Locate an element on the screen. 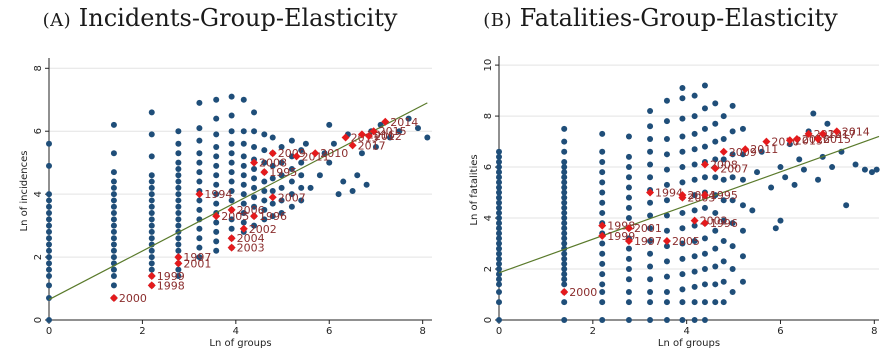 The height and width of the screenshot is (363, 881). highlight-marker-2008 is located at coordinates (254, 162).